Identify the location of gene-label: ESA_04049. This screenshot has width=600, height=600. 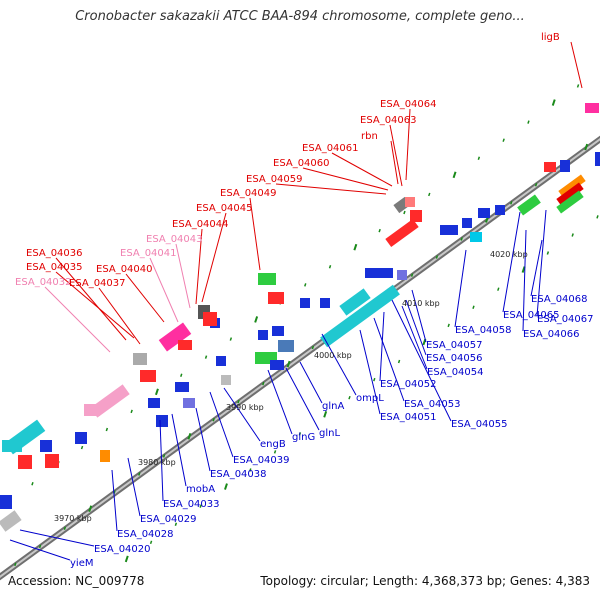
(248, 193).